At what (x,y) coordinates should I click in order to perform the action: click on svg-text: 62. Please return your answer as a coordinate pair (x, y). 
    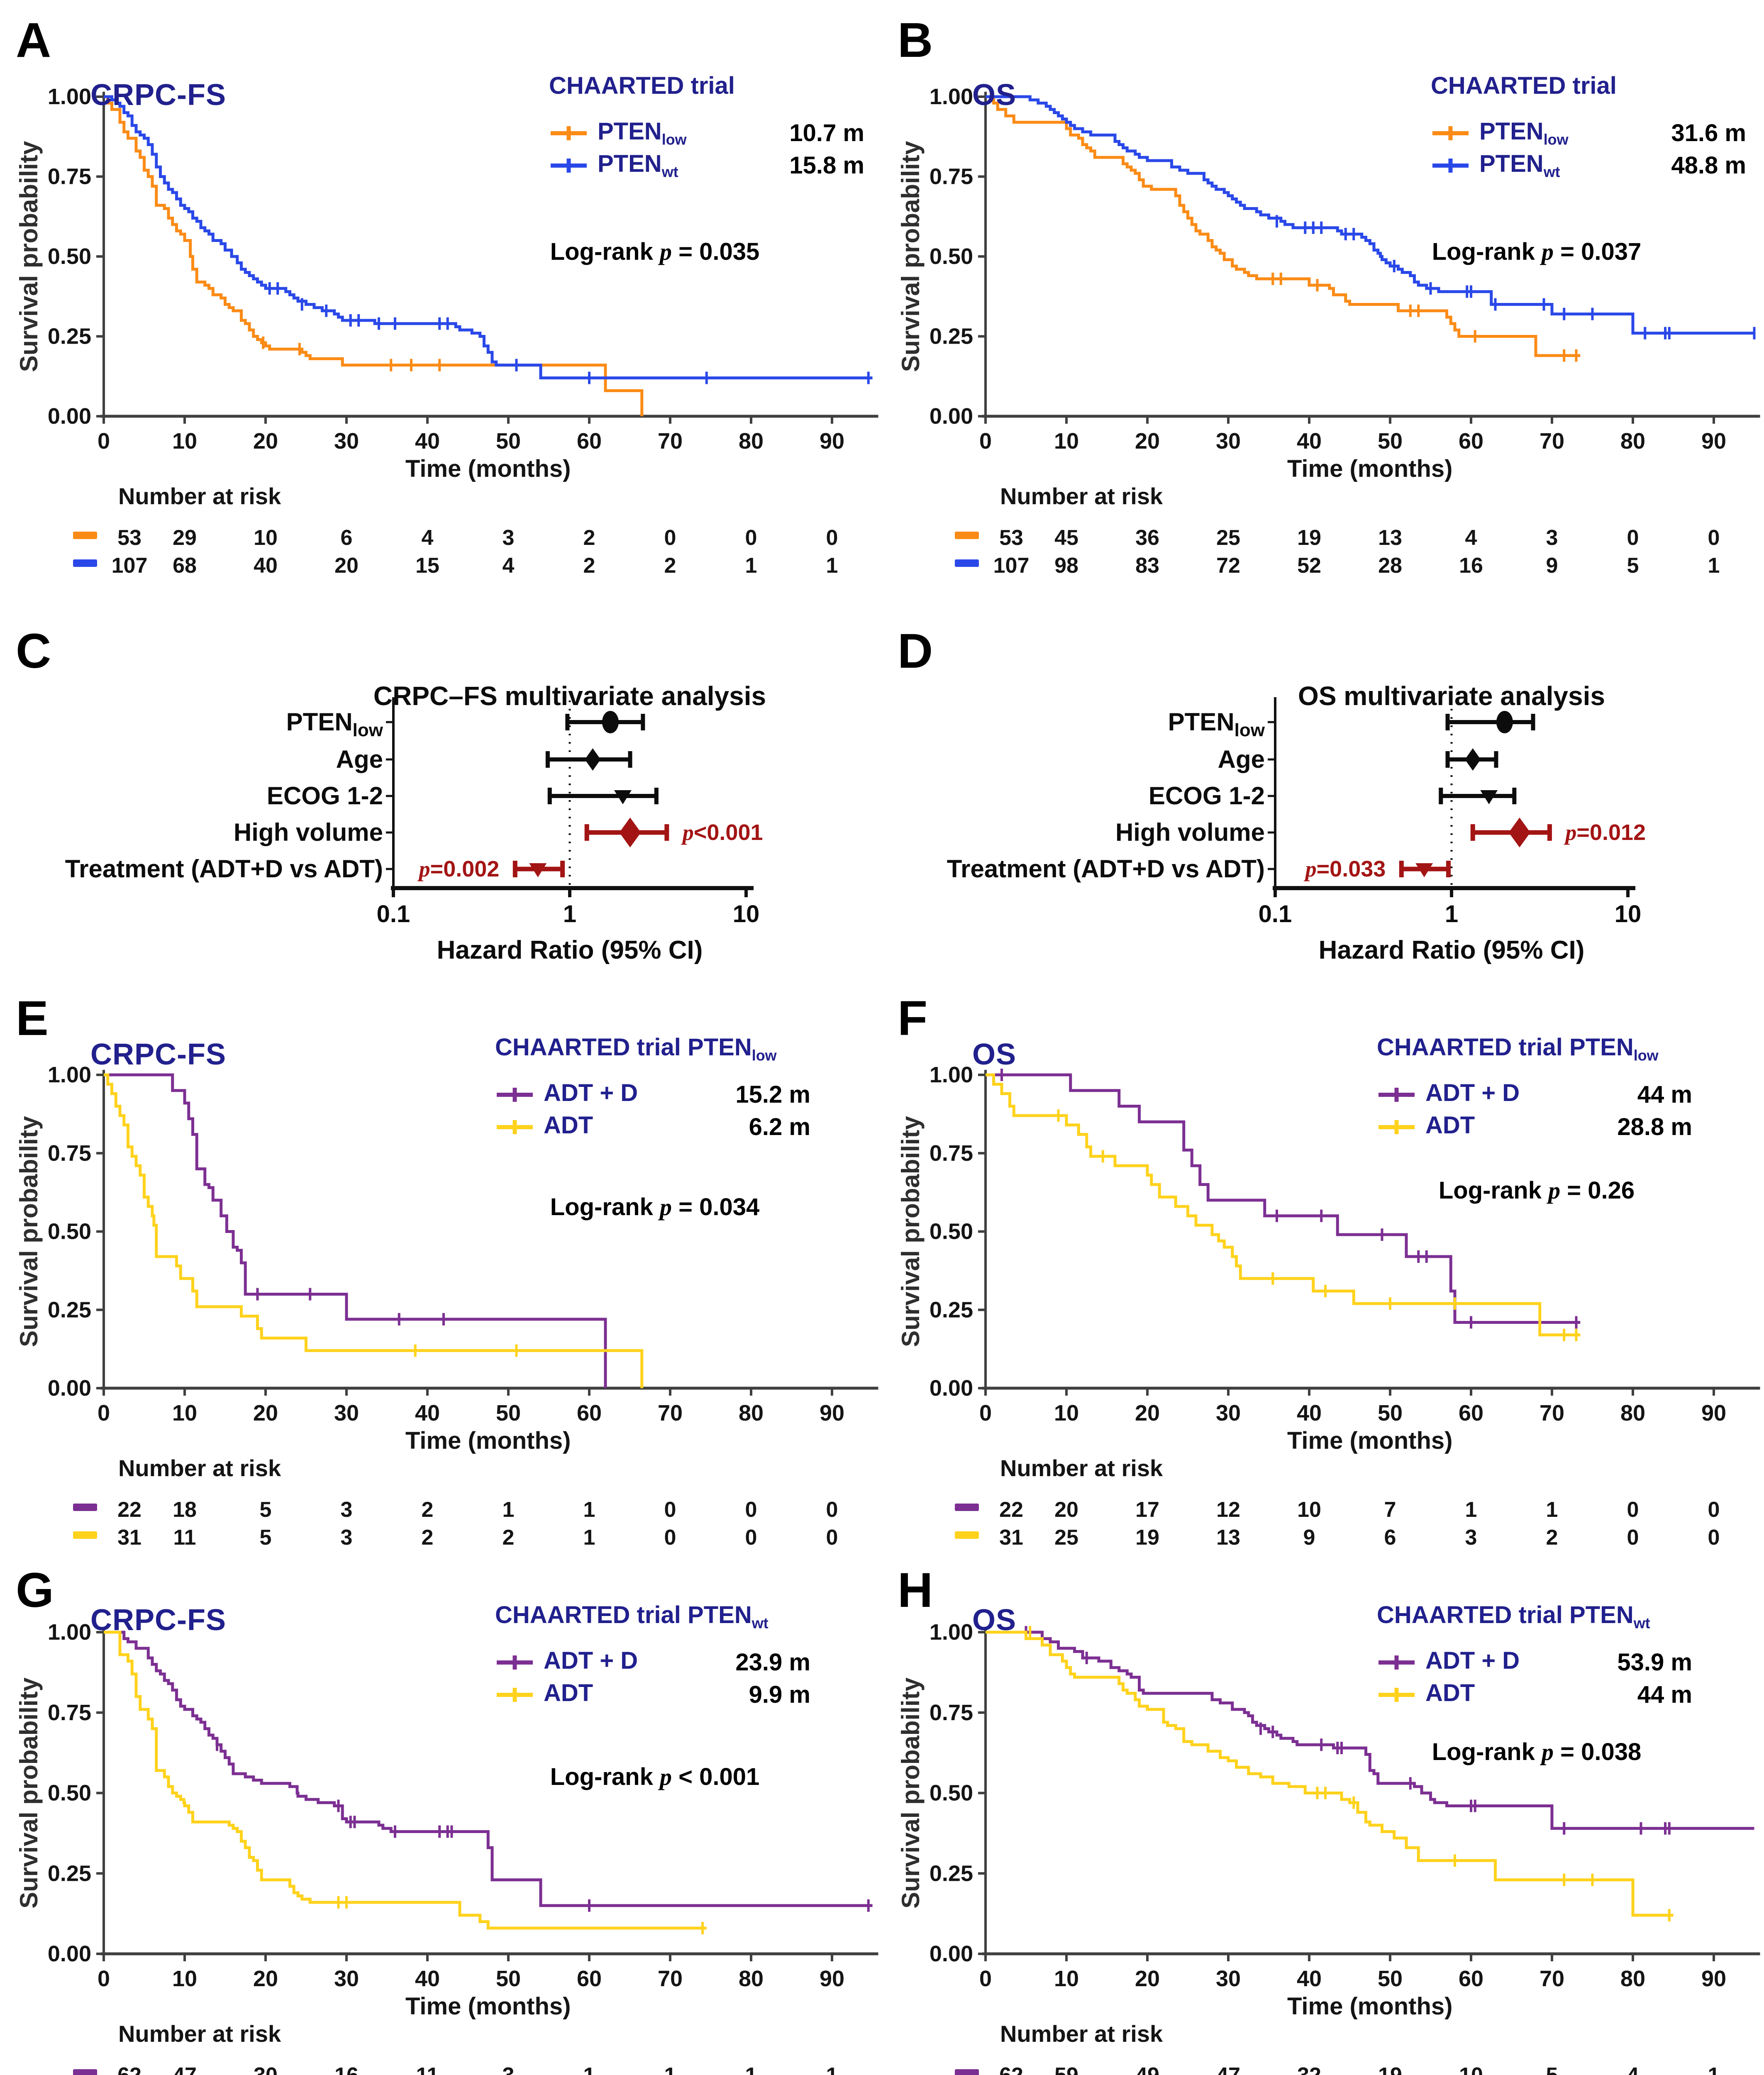
    Looking at the image, I should click on (1011, 2069).